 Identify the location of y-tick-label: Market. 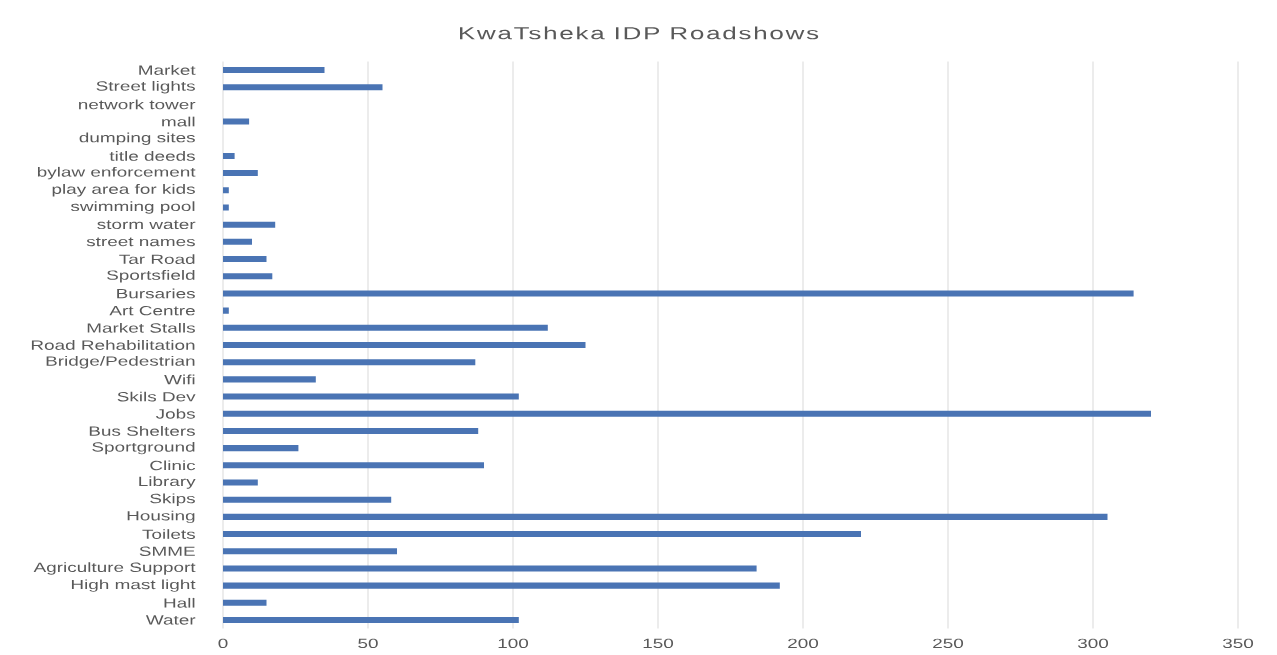
(167, 70).